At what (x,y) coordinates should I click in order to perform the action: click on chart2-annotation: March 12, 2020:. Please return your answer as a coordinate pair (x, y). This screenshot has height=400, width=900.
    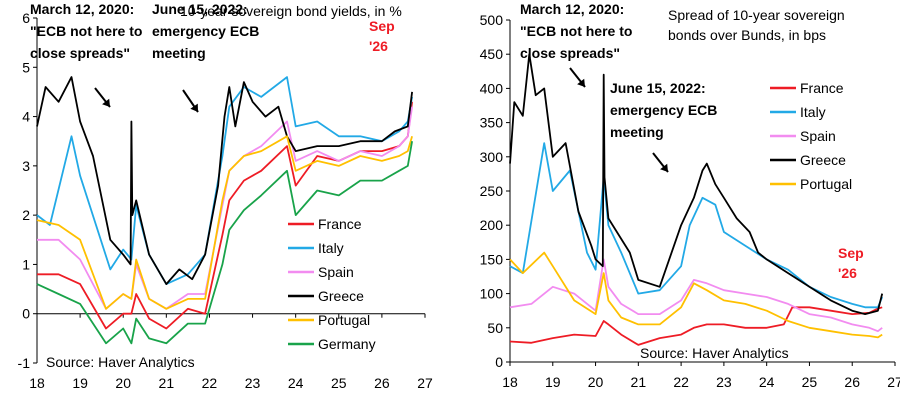
    Looking at the image, I should click on (572, 9).